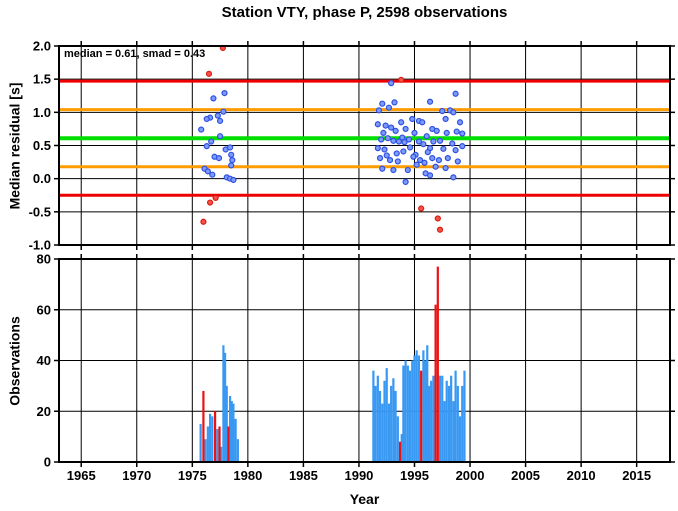 This screenshot has width=678, height=511. Describe the element at coordinates (303, 475) in the screenshot. I see `x-tick-label: 1985` at that location.